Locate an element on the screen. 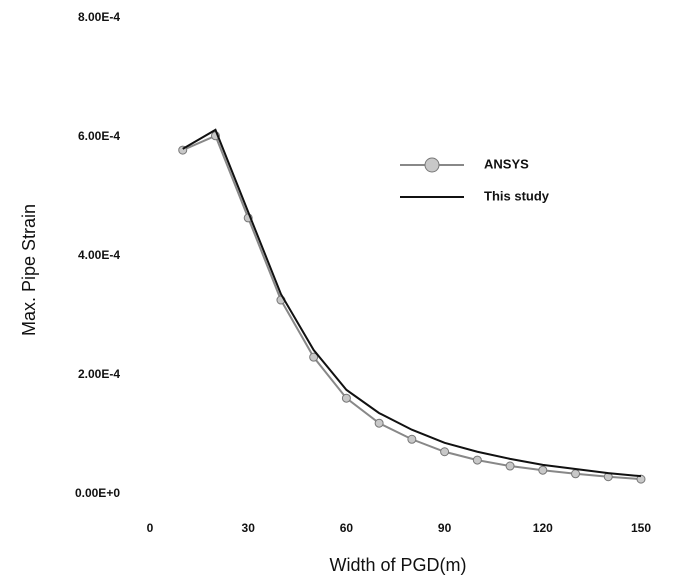  legend-marker is located at coordinates (432, 165).